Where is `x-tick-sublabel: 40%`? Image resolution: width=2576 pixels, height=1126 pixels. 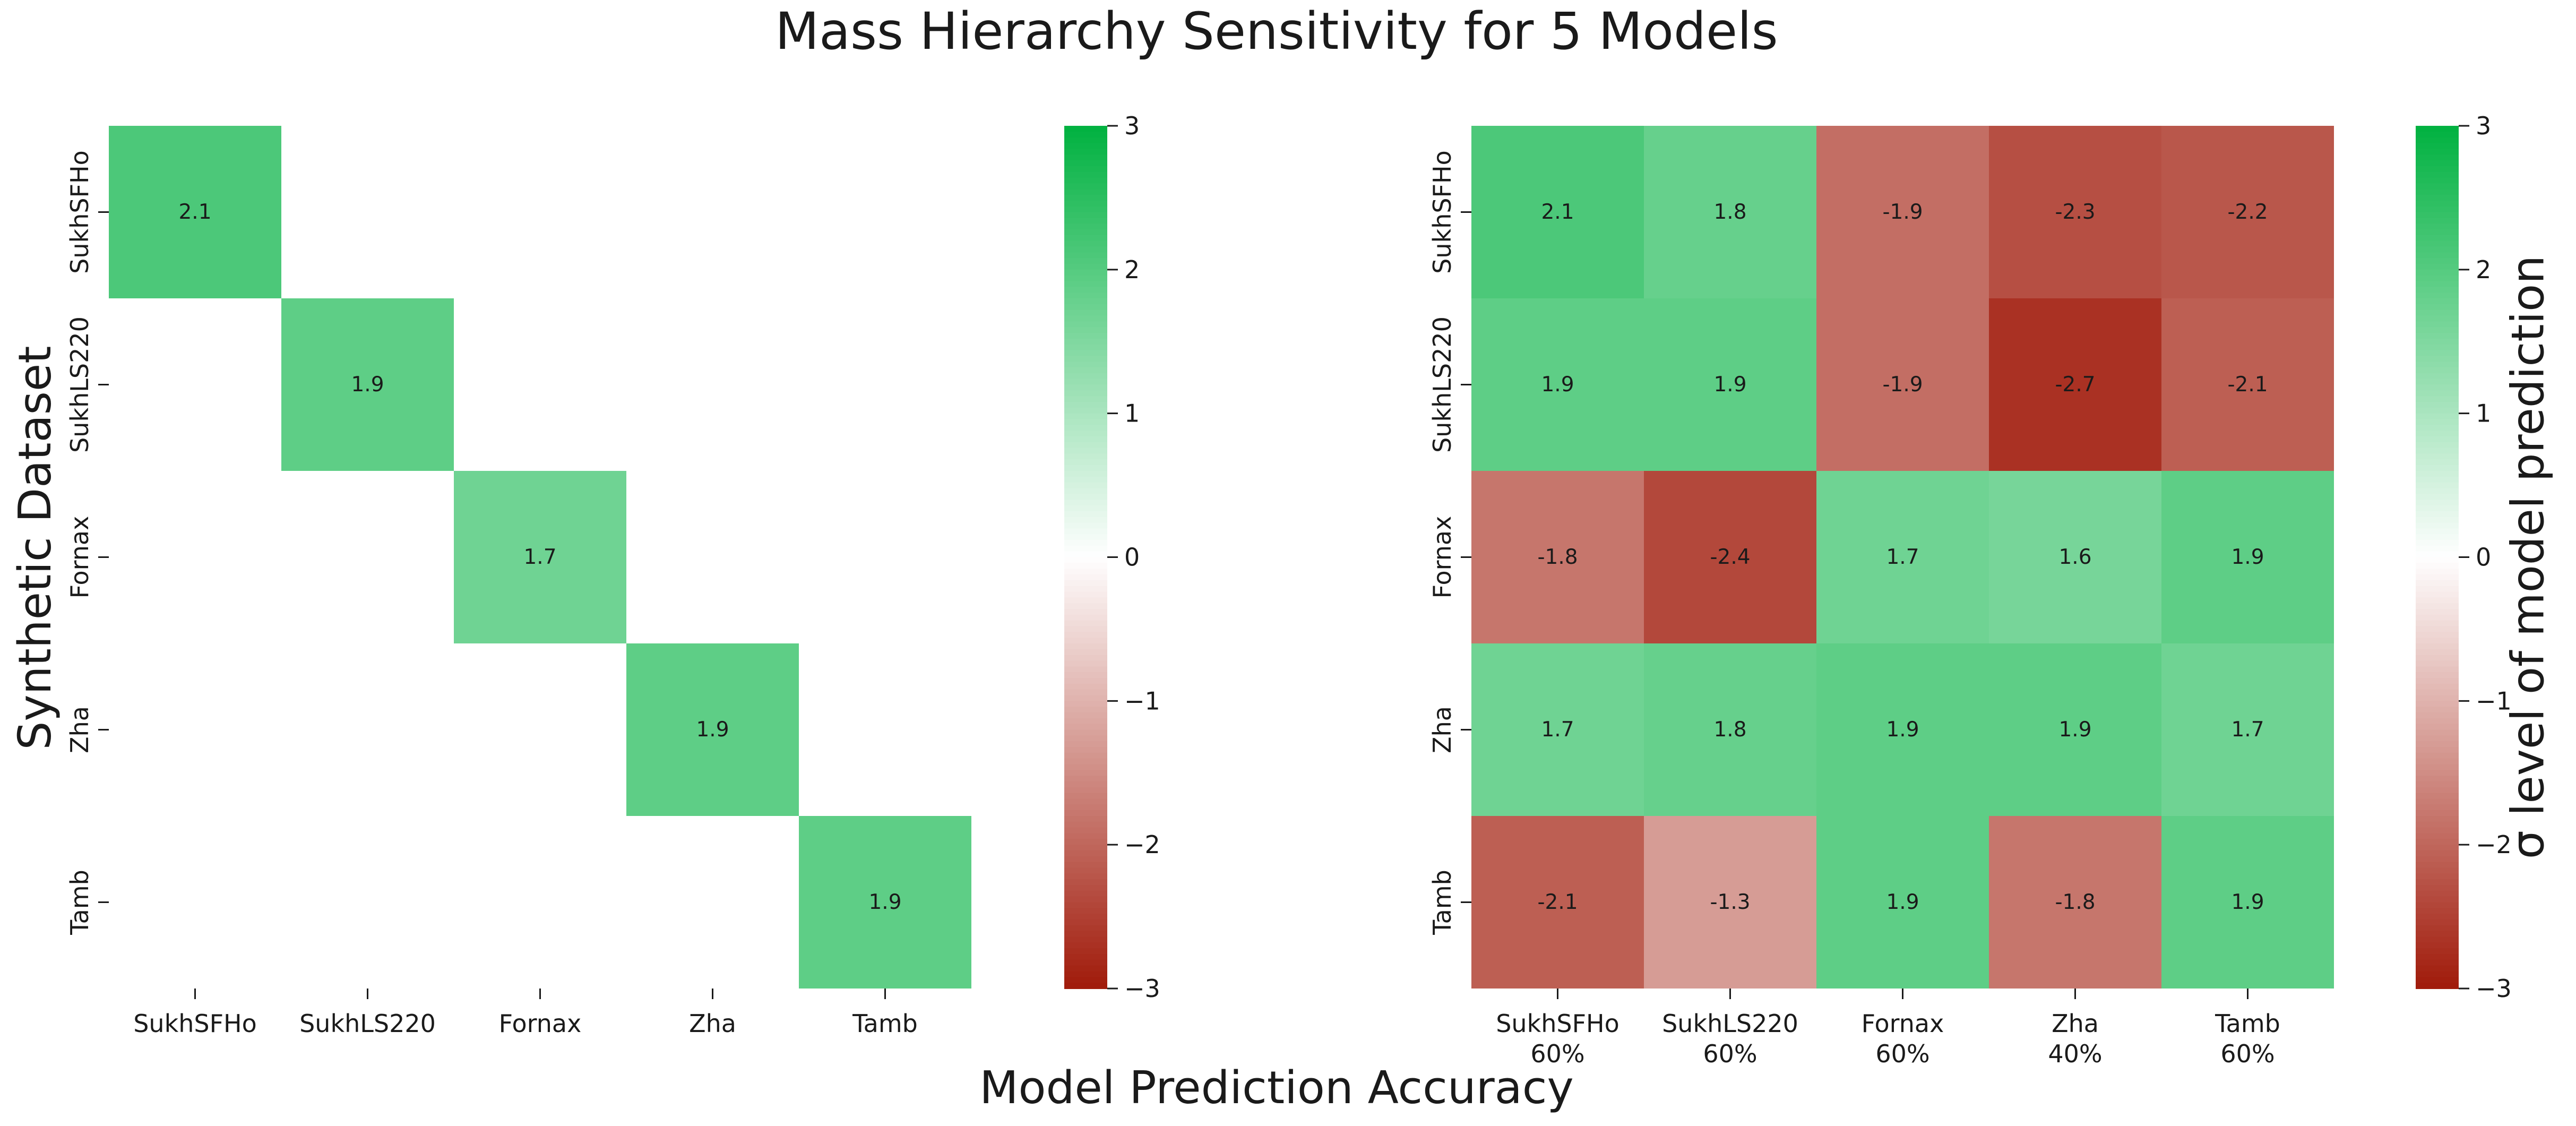
x-tick-sublabel: 40% is located at coordinates (2075, 1054).